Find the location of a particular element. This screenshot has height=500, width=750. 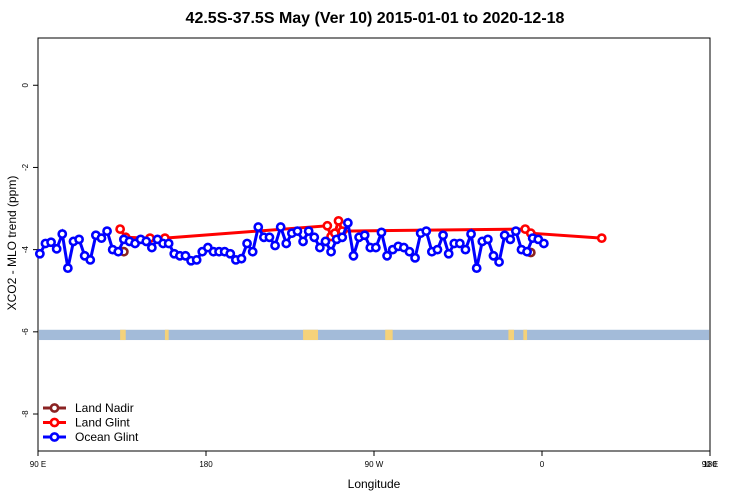

surface-band is located at coordinates (374, 335).